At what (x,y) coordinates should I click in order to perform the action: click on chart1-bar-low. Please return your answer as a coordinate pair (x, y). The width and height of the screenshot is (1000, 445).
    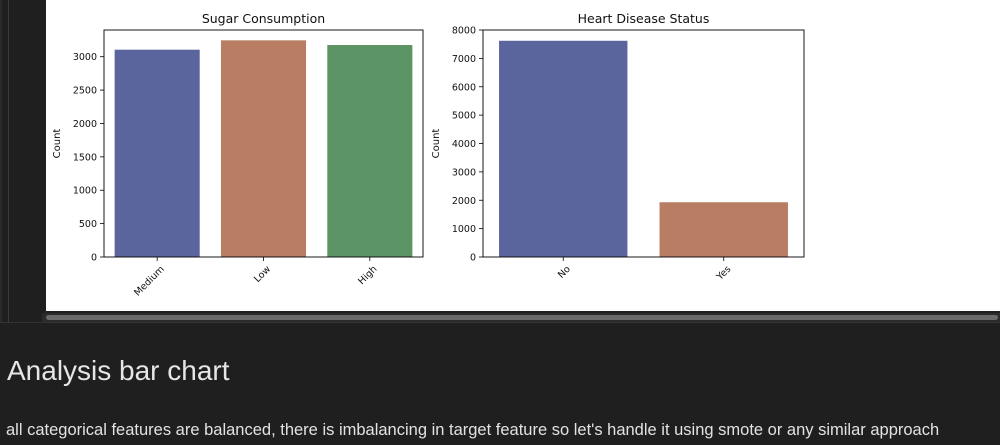
    Looking at the image, I should click on (263, 149).